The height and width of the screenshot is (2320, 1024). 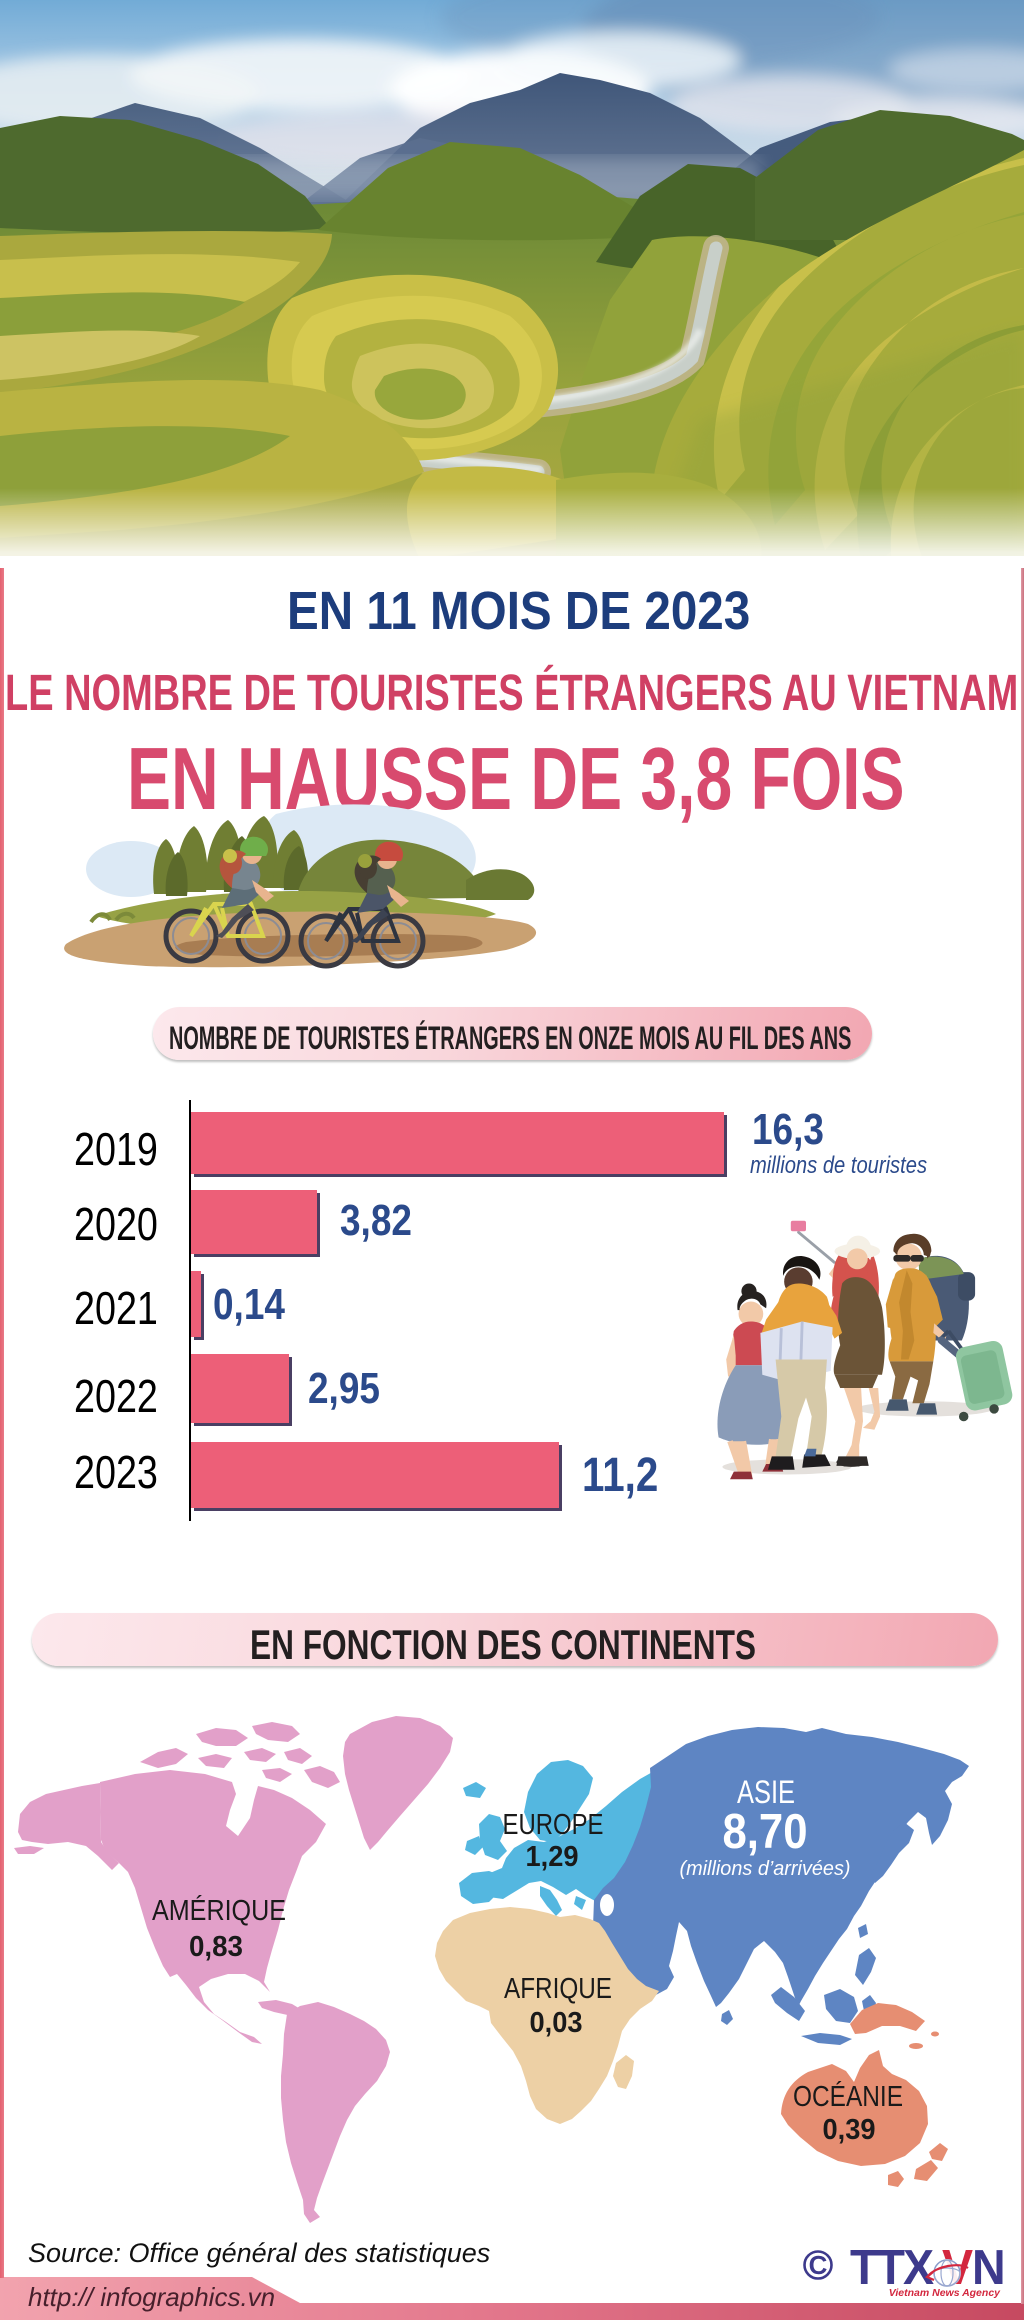 What do you see at coordinates (216, 1947) in the screenshot?
I see `svg-text: 0,83` at bounding box center [216, 1947].